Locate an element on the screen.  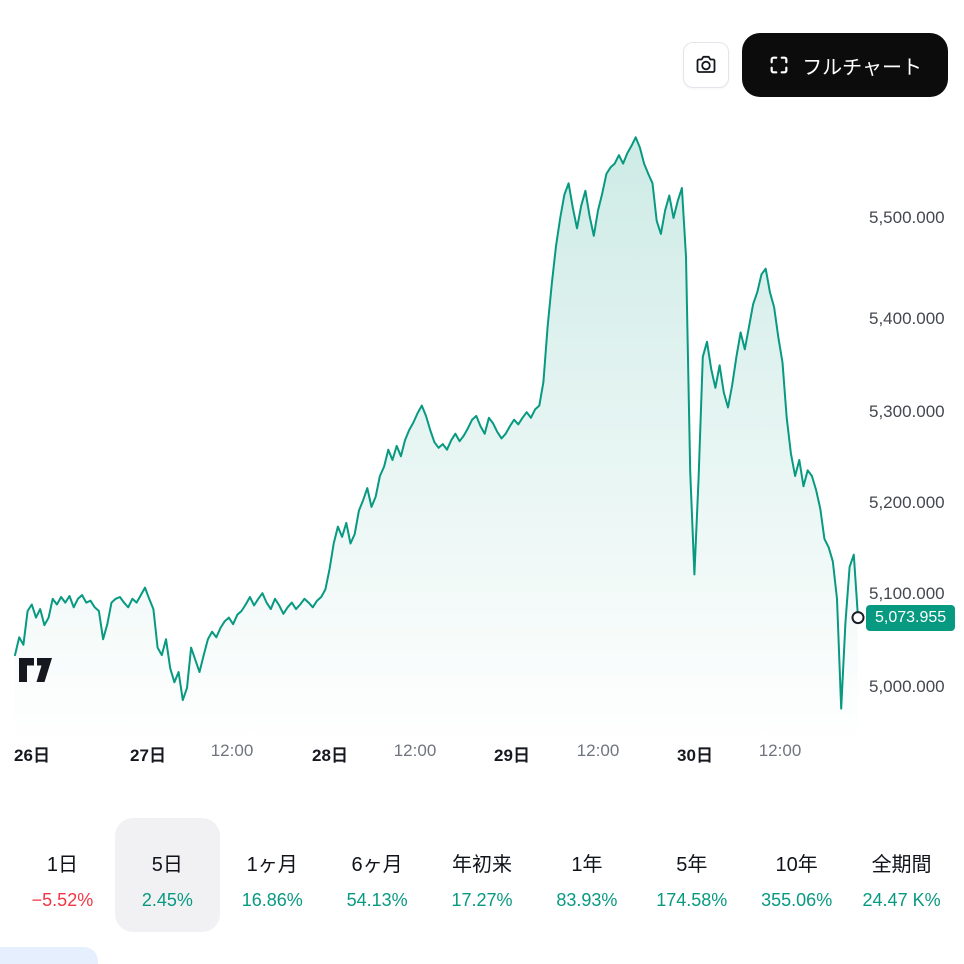
period-change: 54.13% is located at coordinates (377, 900).